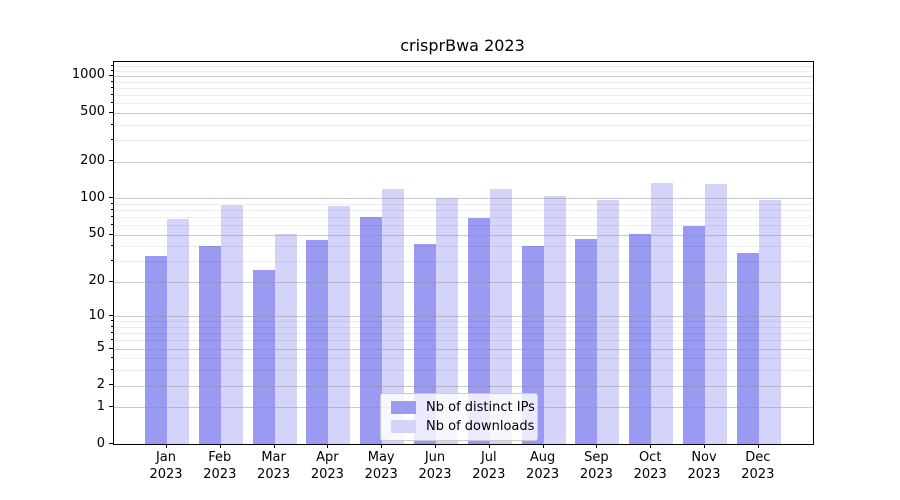 The image size is (900, 500). I want to click on x-tick-mark-oct, so click(651, 446).